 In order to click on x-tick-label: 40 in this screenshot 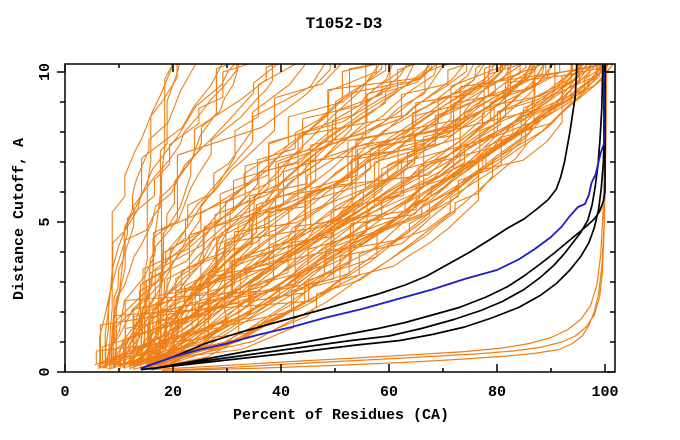, I will do `click(281, 392)`.